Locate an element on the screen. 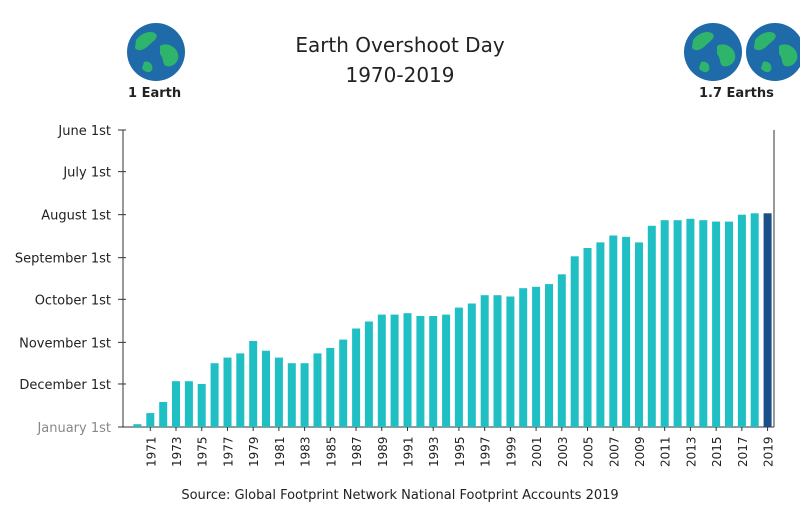 The height and width of the screenshot is (516, 800). y-tick-label: December 1st is located at coordinates (65, 385).